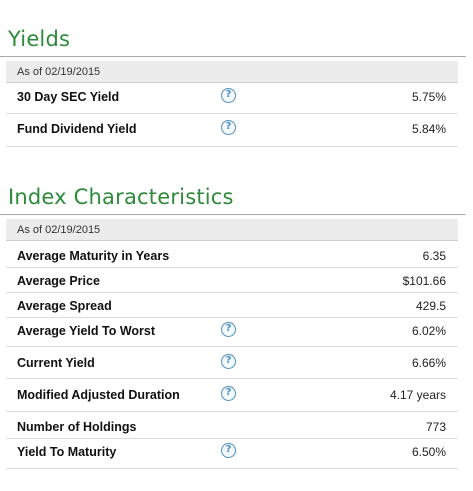 The width and height of the screenshot is (473, 491). What do you see at coordinates (430, 306) in the screenshot?
I see `row-value: 429.5` at bounding box center [430, 306].